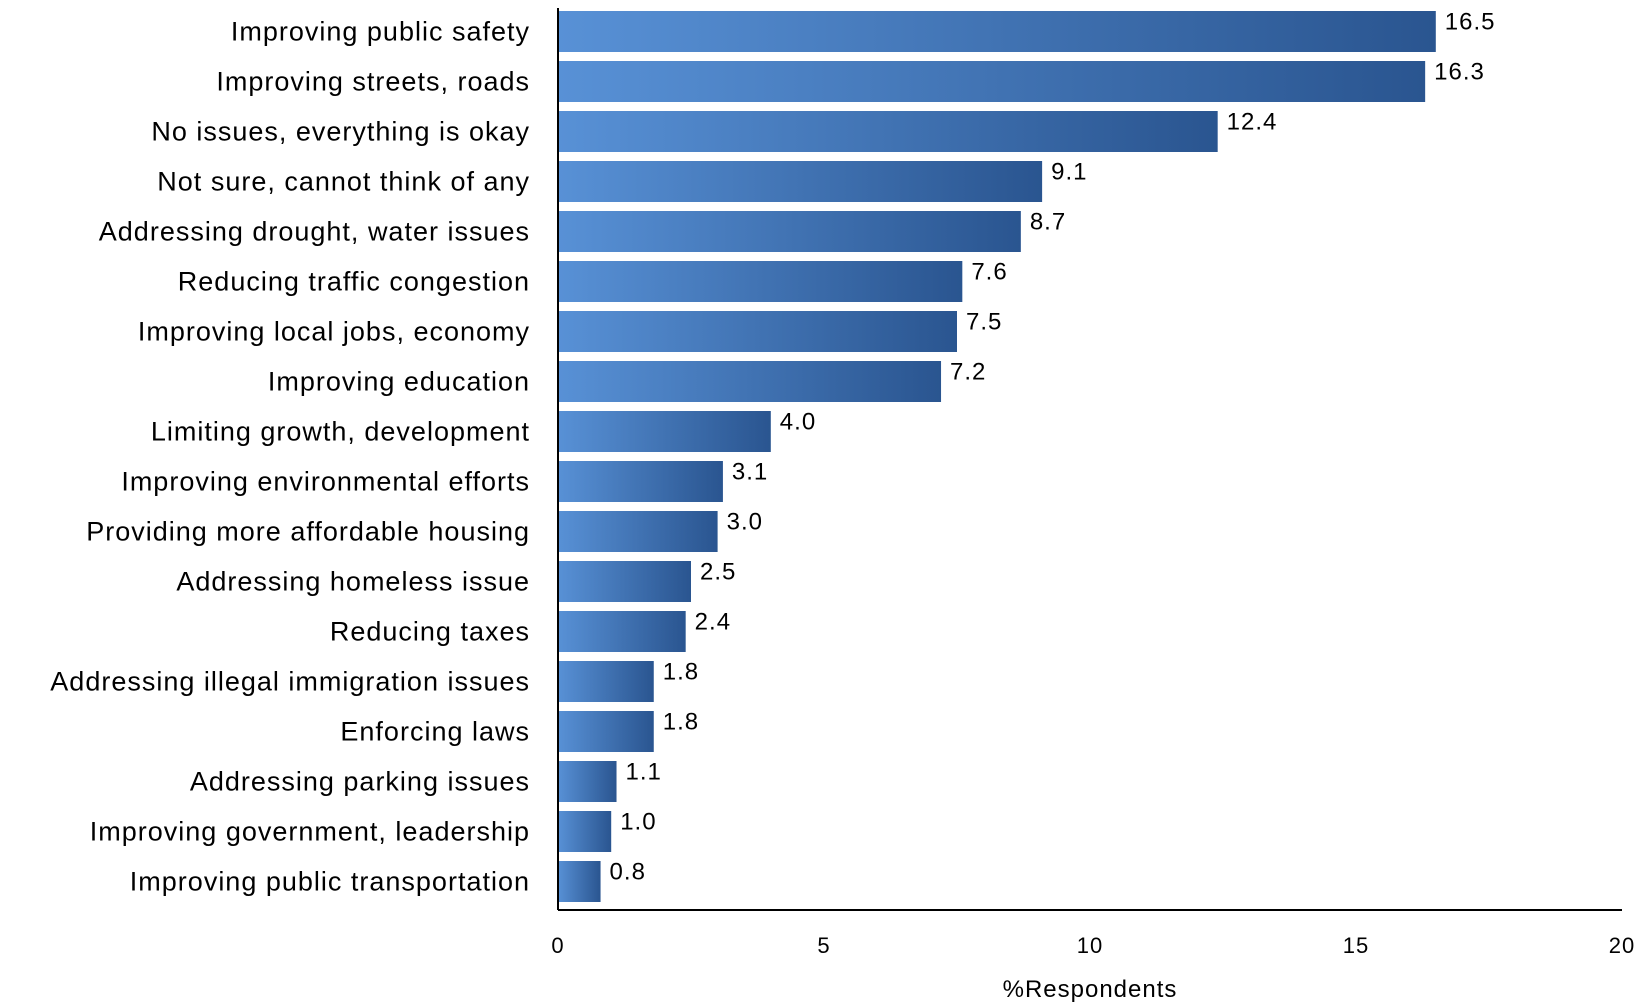  What do you see at coordinates (968, 372) in the screenshot?
I see `value-label: 7.2` at bounding box center [968, 372].